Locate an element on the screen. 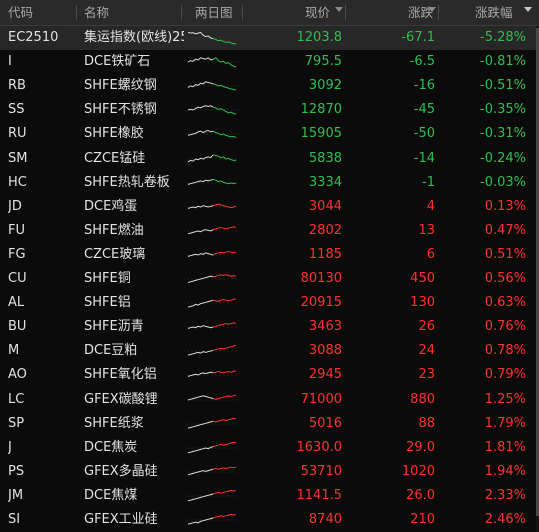 The image size is (539, 532). header-pct-change: 涨跌幅 is located at coordinates (494, 12).